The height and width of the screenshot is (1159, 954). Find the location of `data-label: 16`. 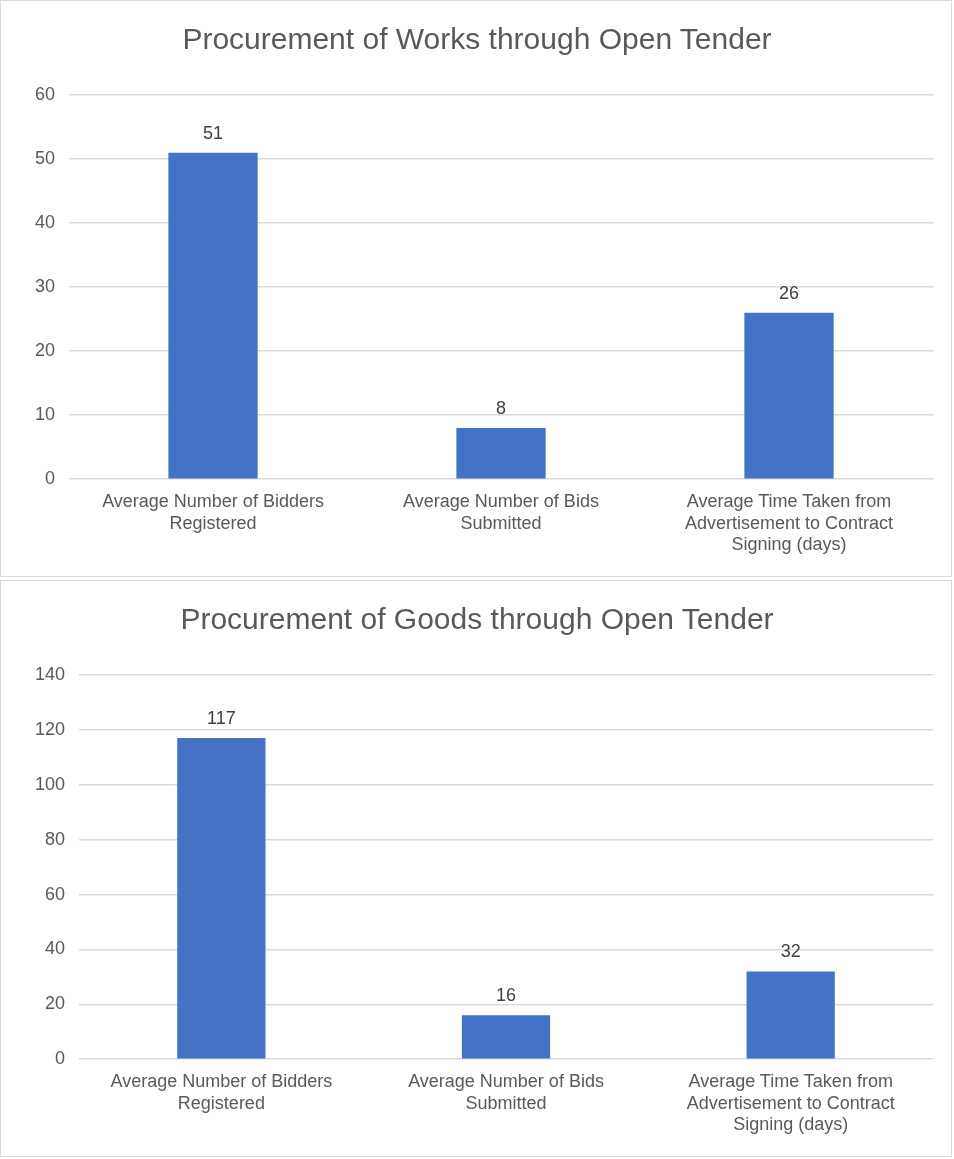

data-label: 16 is located at coordinates (506, 995).